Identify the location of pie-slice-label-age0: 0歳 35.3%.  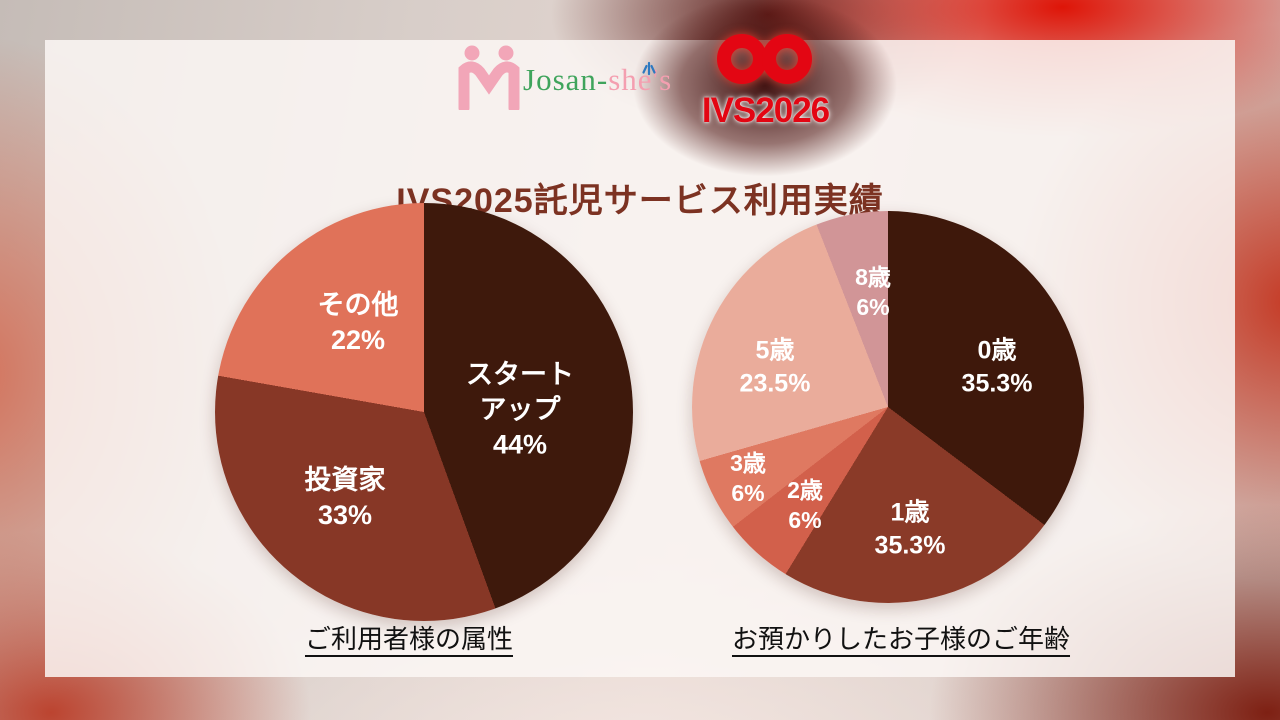
(997, 367).